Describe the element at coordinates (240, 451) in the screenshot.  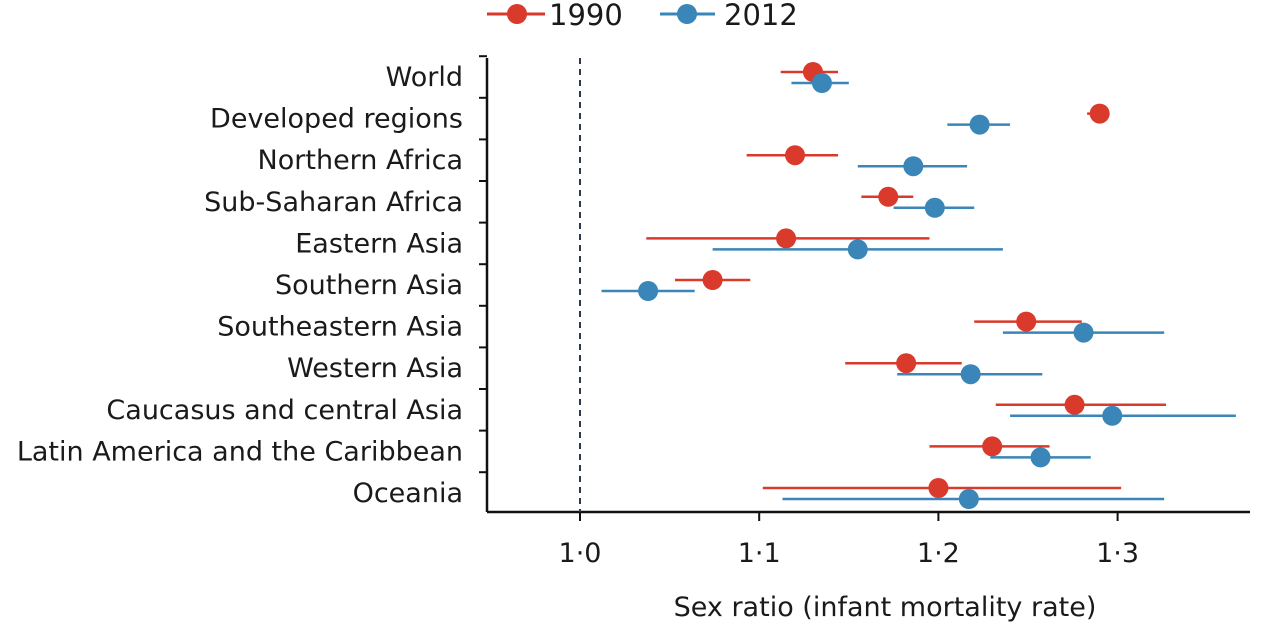
I see `category-label: Latin America and the Caribbean` at that location.